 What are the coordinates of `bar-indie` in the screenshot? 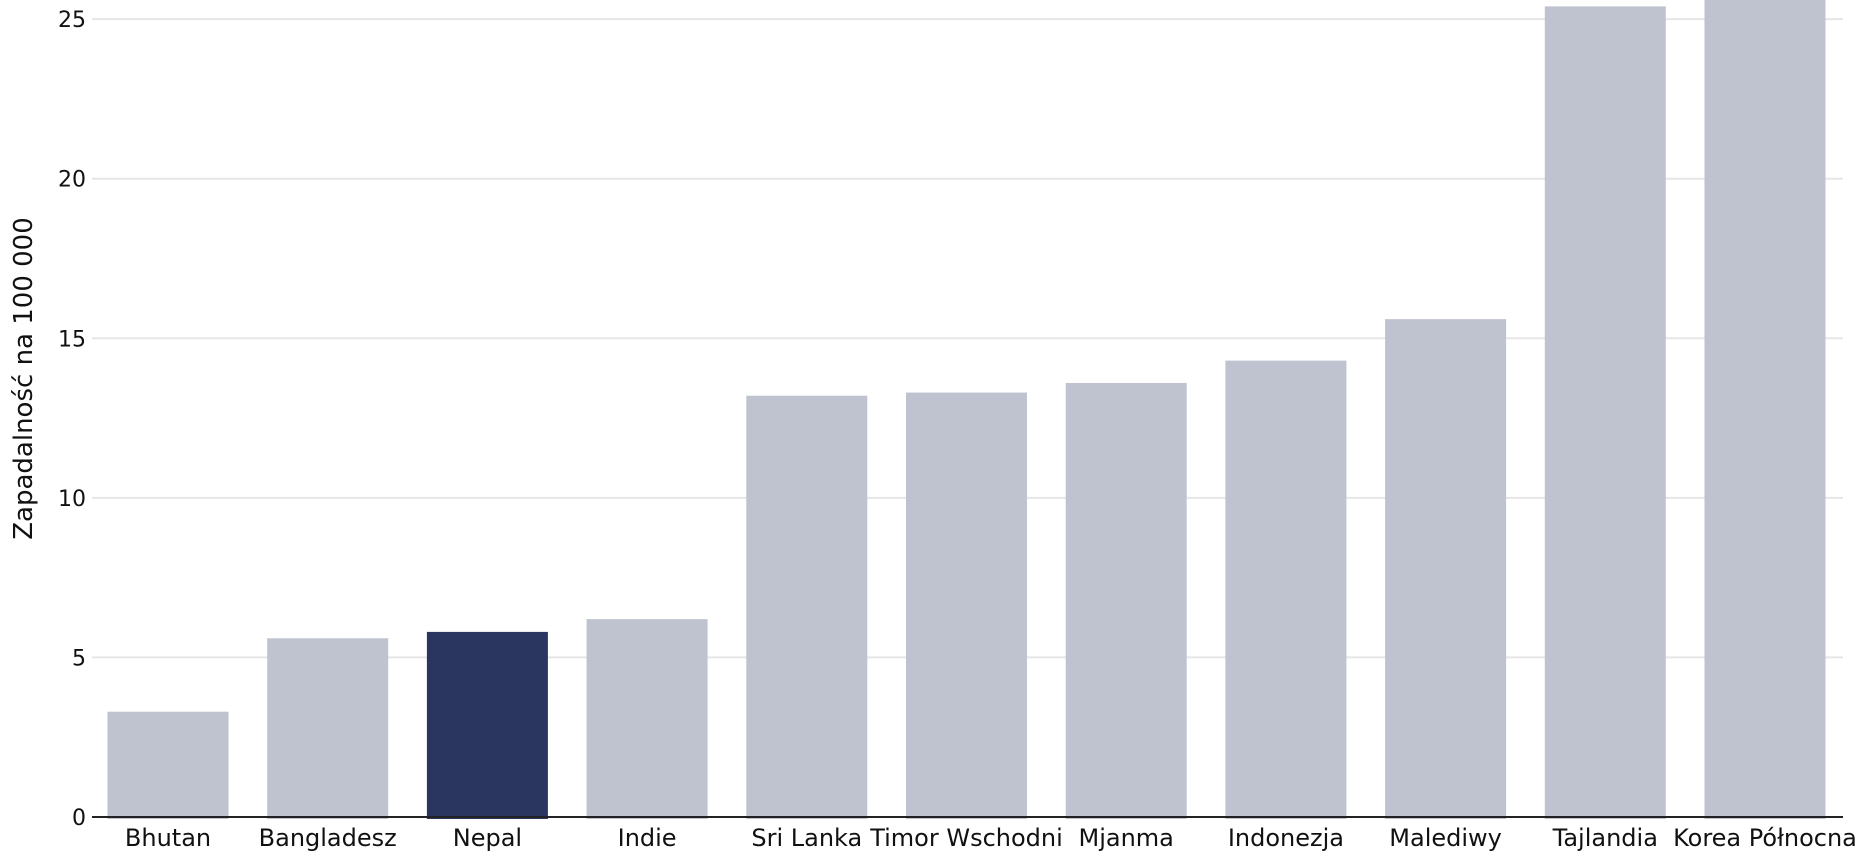 It's located at (647, 719).